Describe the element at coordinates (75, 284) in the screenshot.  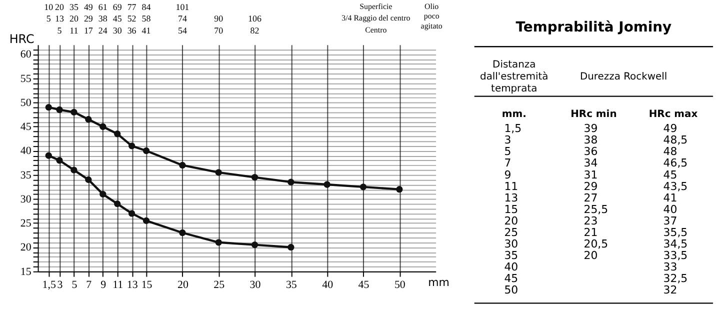
I see `x-tick-label: 5` at that location.